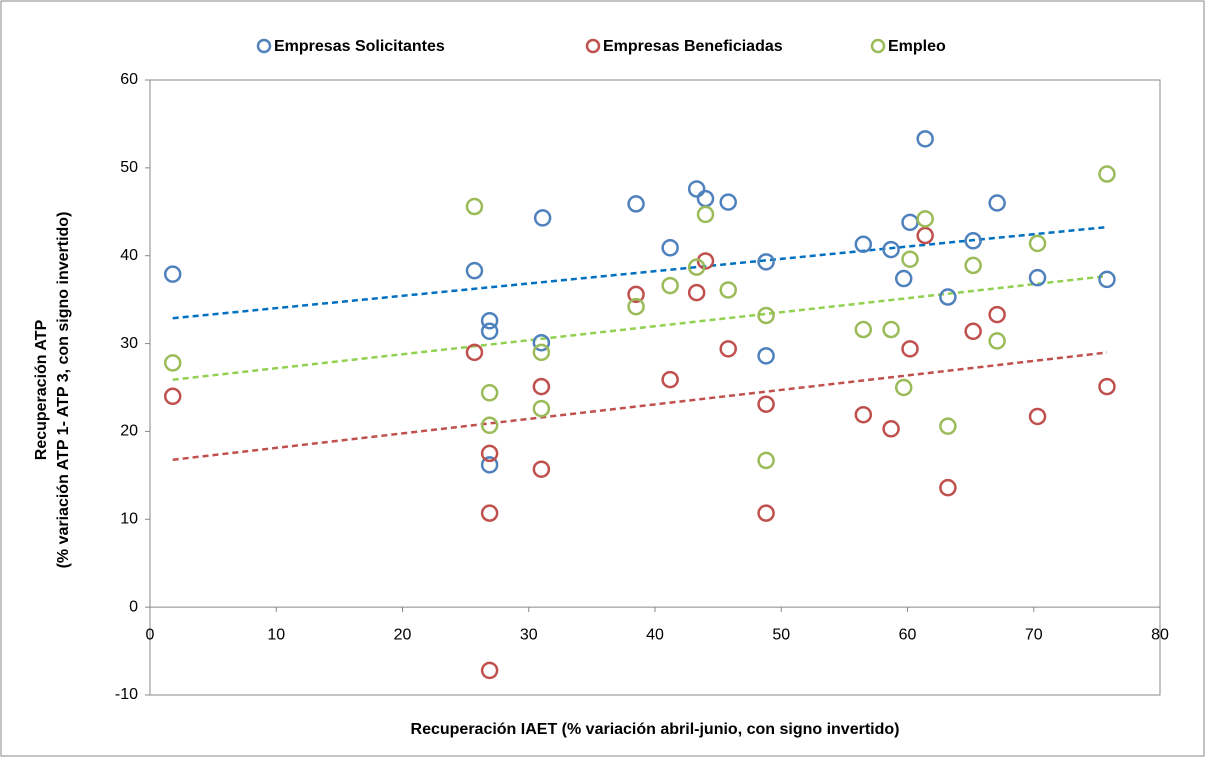 This screenshot has width=1206, height=758. Describe the element at coordinates (403, 634) in the screenshot. I see `x-tick-label: 20` at that location.